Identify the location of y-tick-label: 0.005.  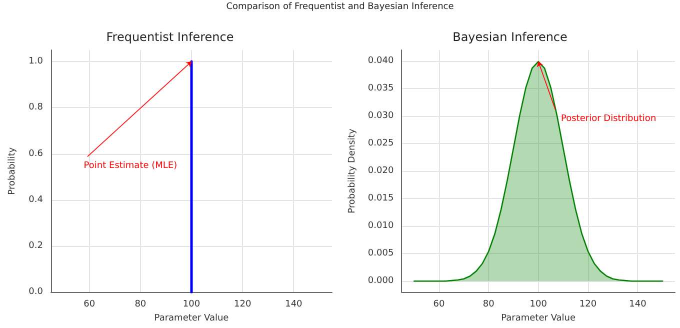
(381, 253).